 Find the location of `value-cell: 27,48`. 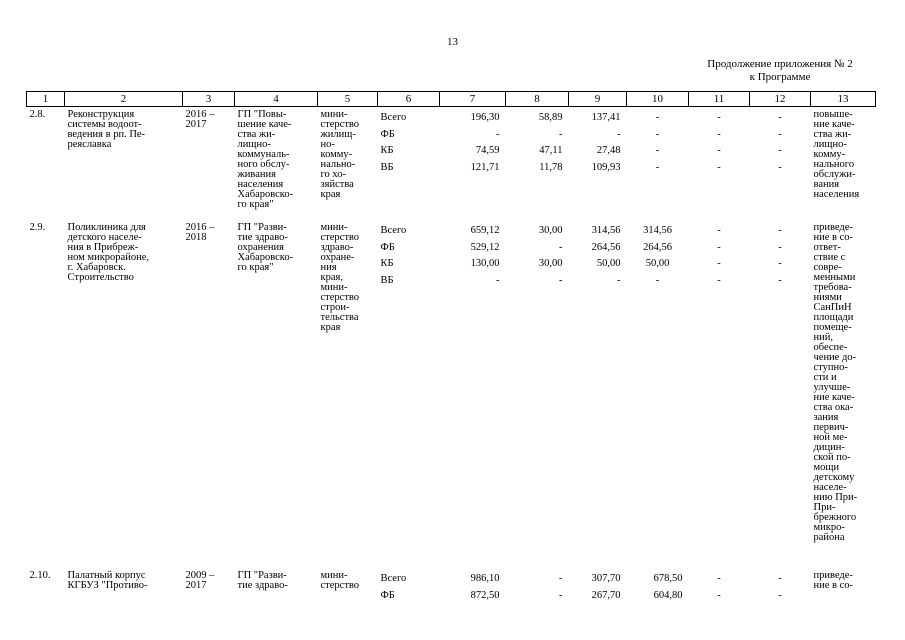

value-cell: 27,48 is located at coordinates (608, 150).